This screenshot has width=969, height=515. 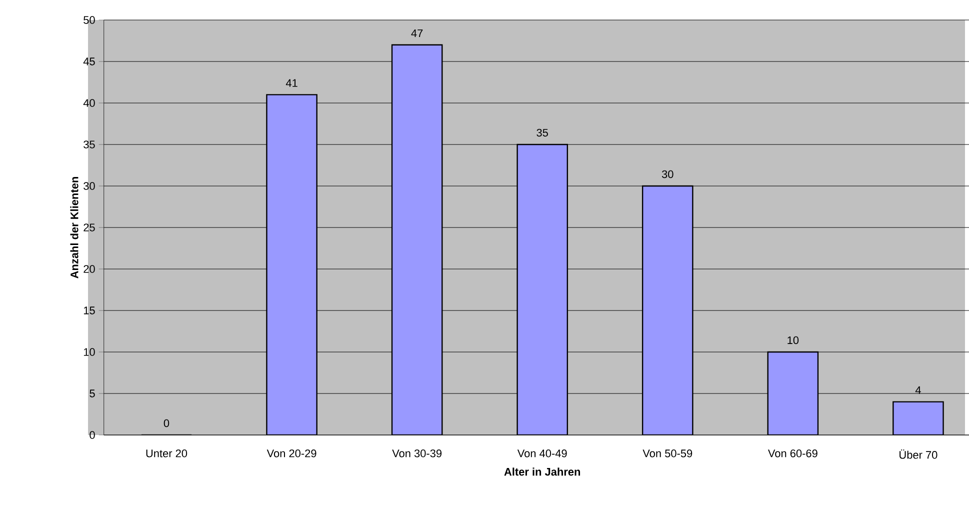 I want to click on data-label: 41, so click(x=292, y=83).